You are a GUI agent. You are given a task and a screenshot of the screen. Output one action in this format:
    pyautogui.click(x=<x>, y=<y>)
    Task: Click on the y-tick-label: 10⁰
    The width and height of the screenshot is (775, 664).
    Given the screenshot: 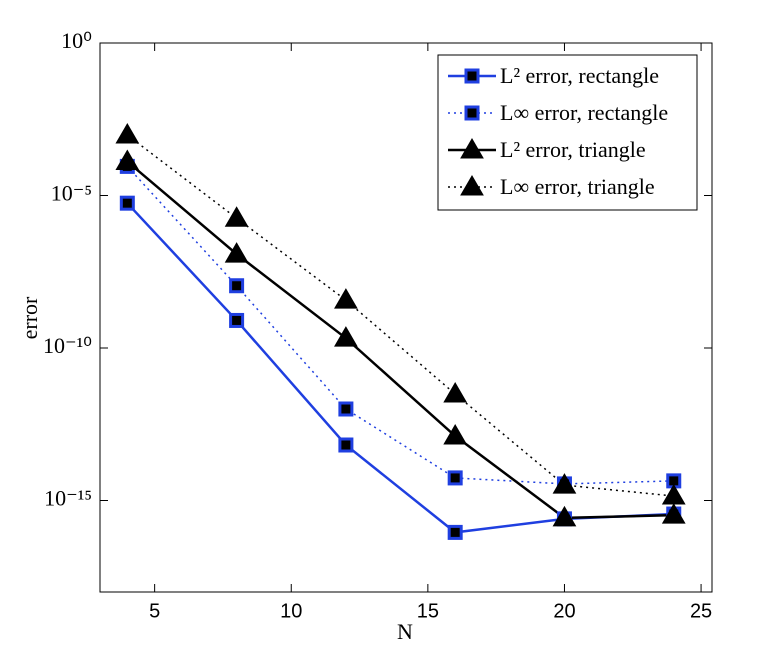 What is the action you would take?
    pyautogui.click(x=76, y=40)
    